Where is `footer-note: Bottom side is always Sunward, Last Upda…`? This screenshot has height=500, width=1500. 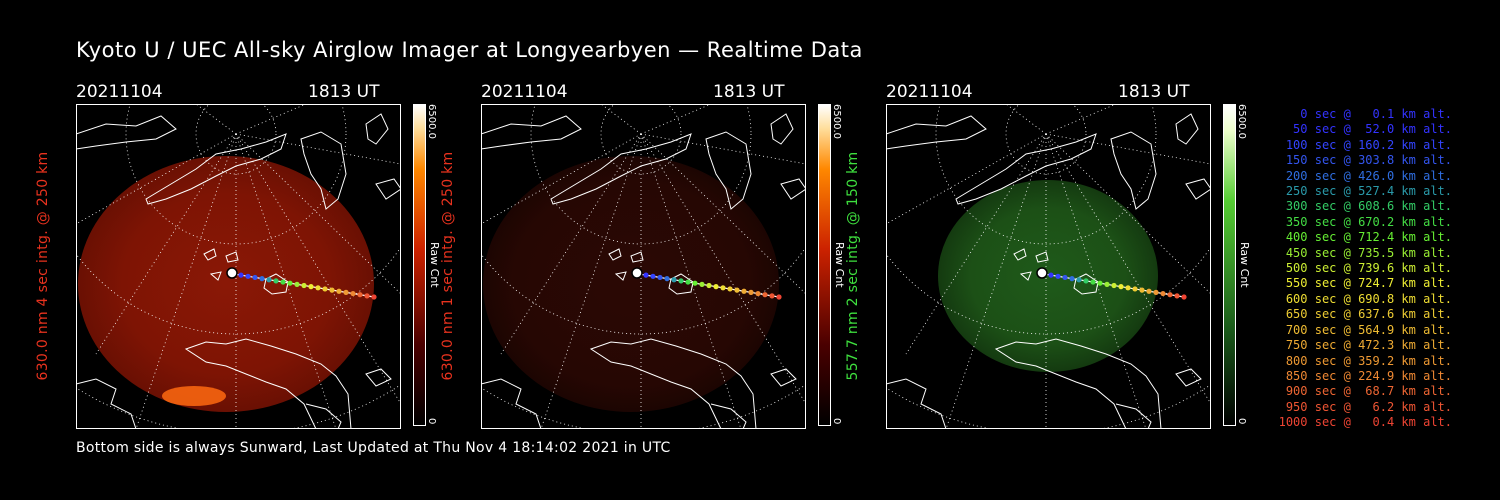
footer-note: Bottom side is always Sunward, Last Upda… is located at coordinates (373, 448).